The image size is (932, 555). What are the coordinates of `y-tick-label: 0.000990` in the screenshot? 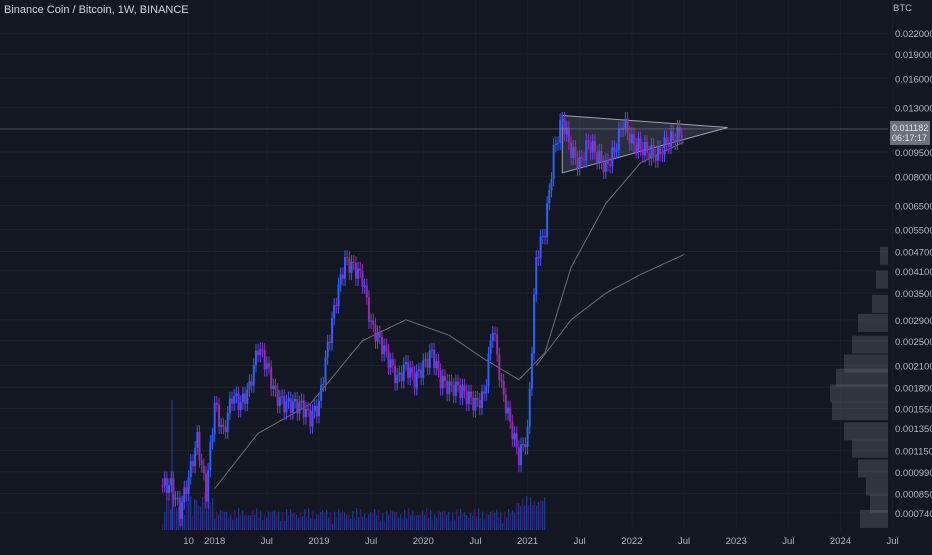 It's located at (913, 473).